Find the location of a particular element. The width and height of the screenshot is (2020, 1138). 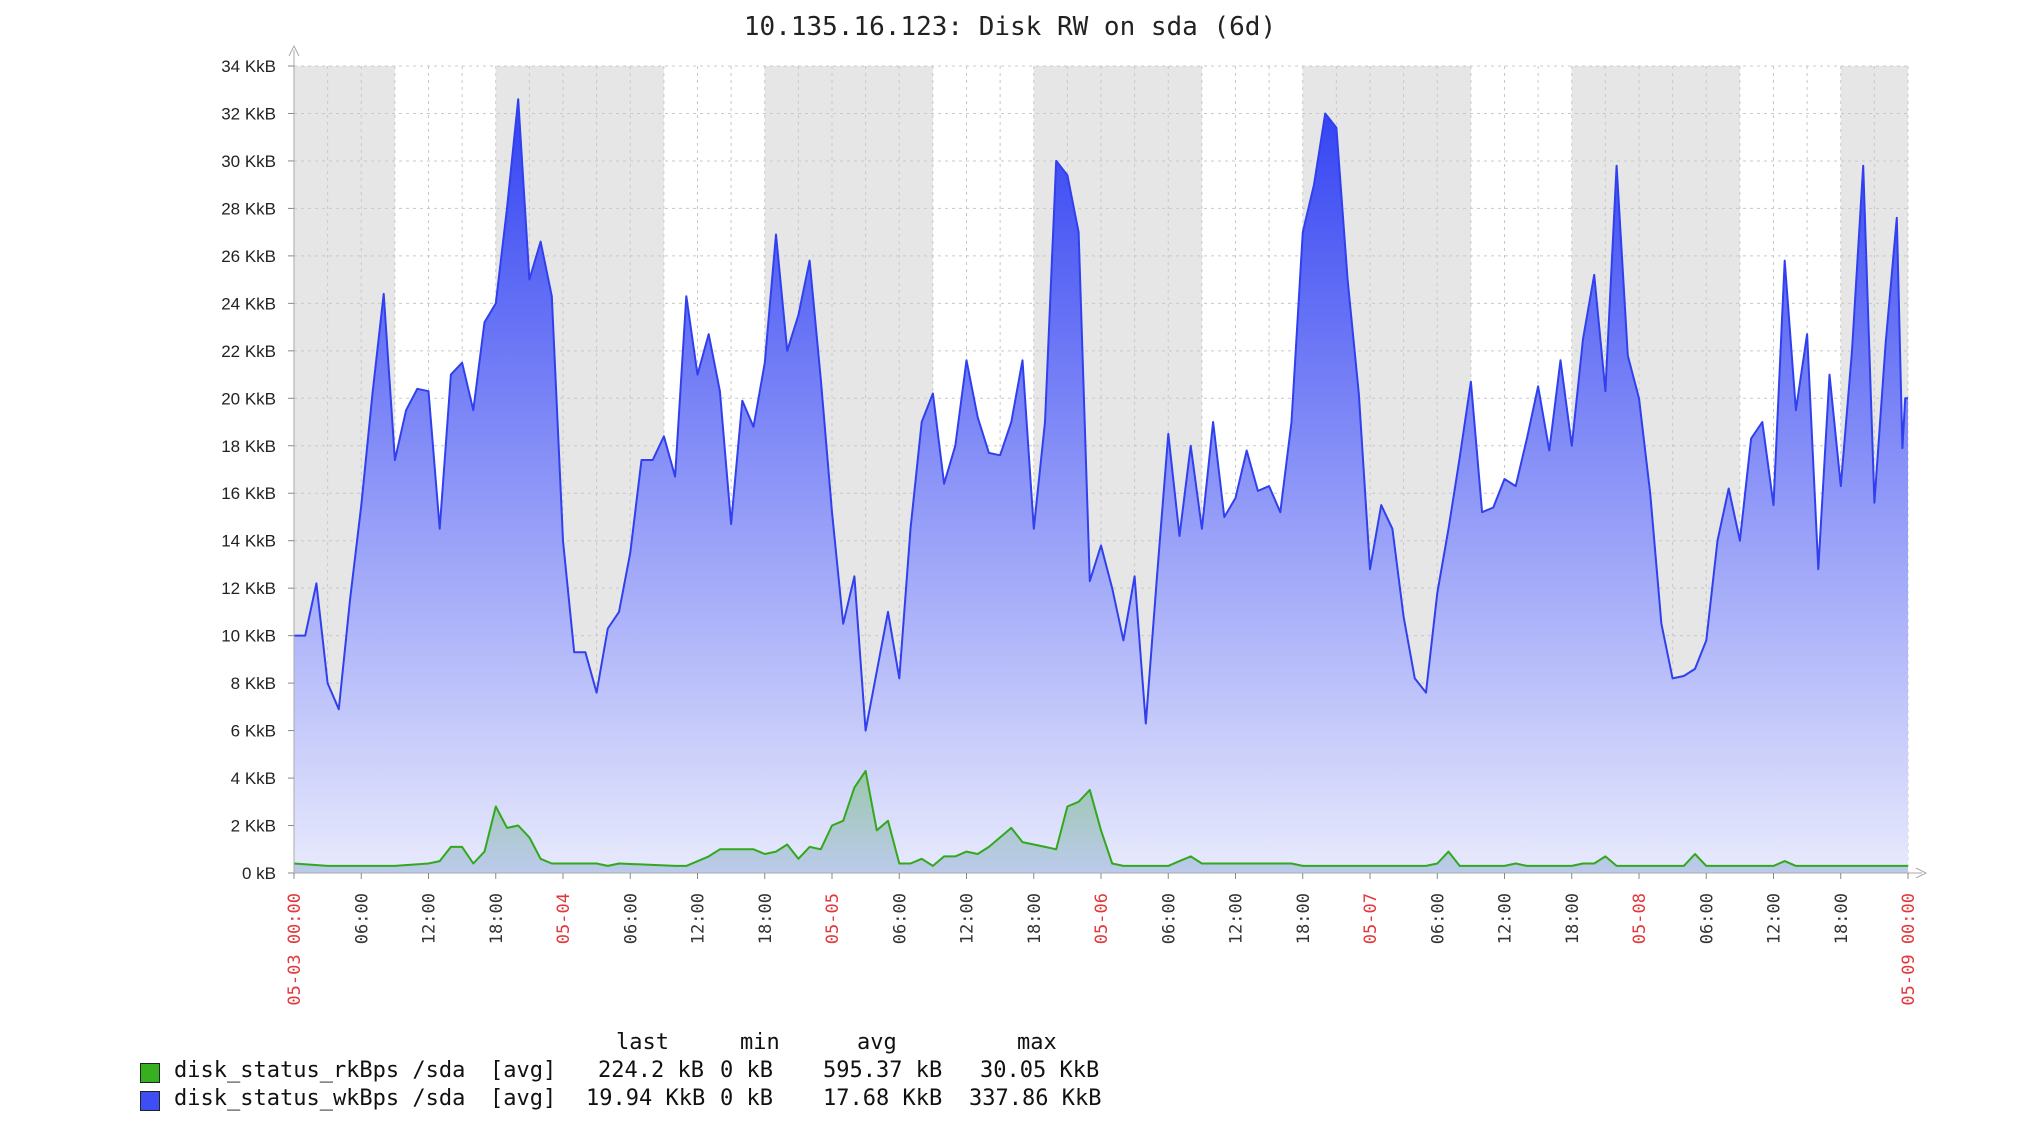

y-tick-label: 16 KkB is located at coordinates (248, 493).